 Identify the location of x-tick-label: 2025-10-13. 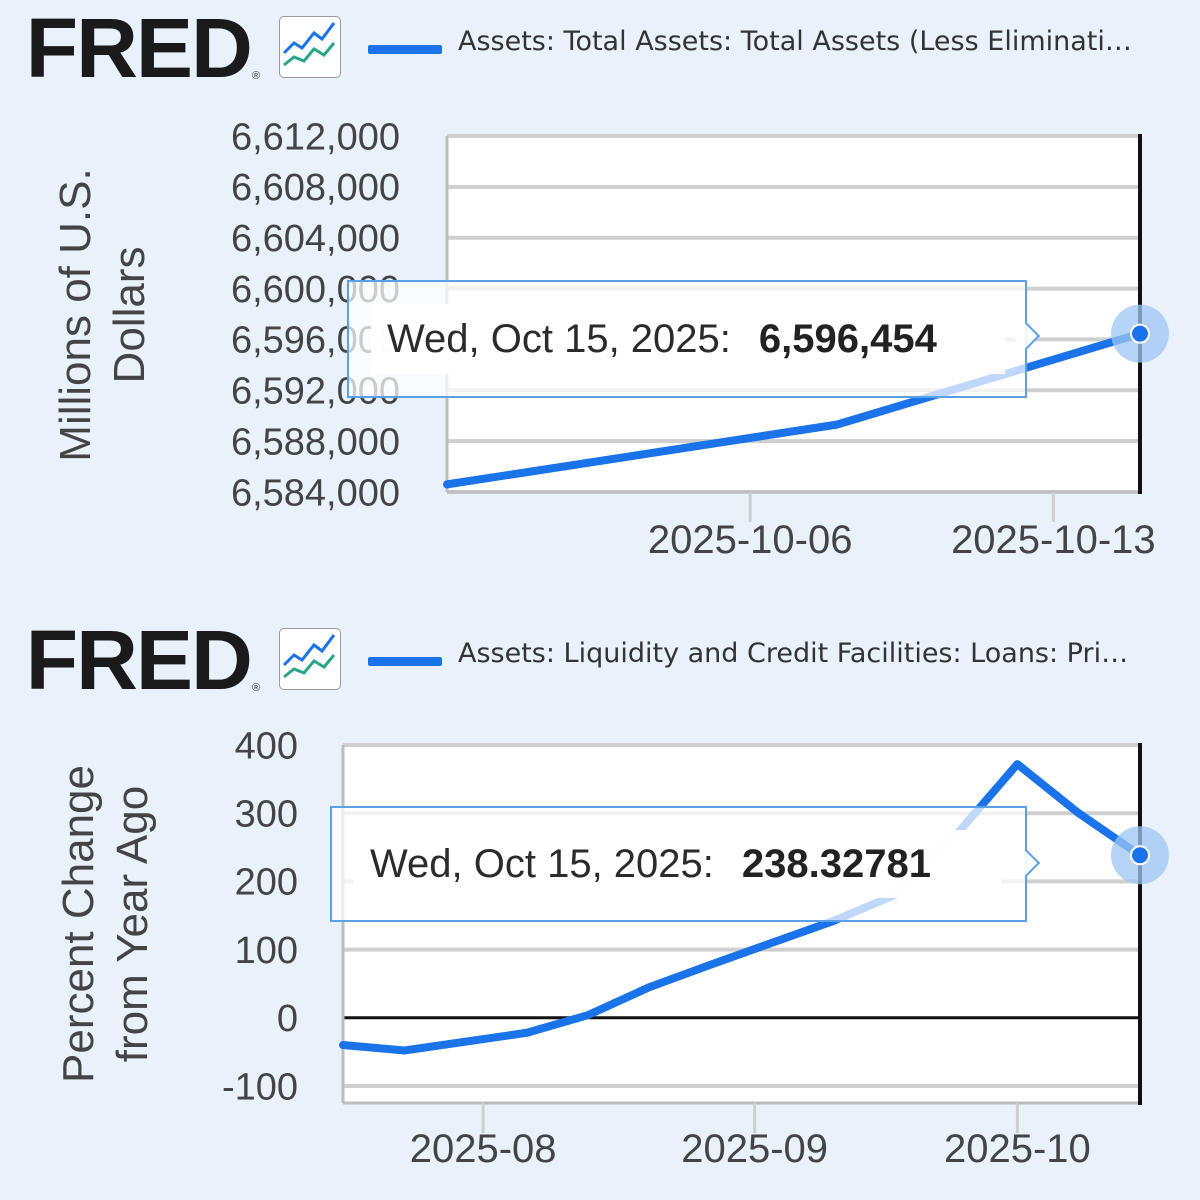
(1053, 540).